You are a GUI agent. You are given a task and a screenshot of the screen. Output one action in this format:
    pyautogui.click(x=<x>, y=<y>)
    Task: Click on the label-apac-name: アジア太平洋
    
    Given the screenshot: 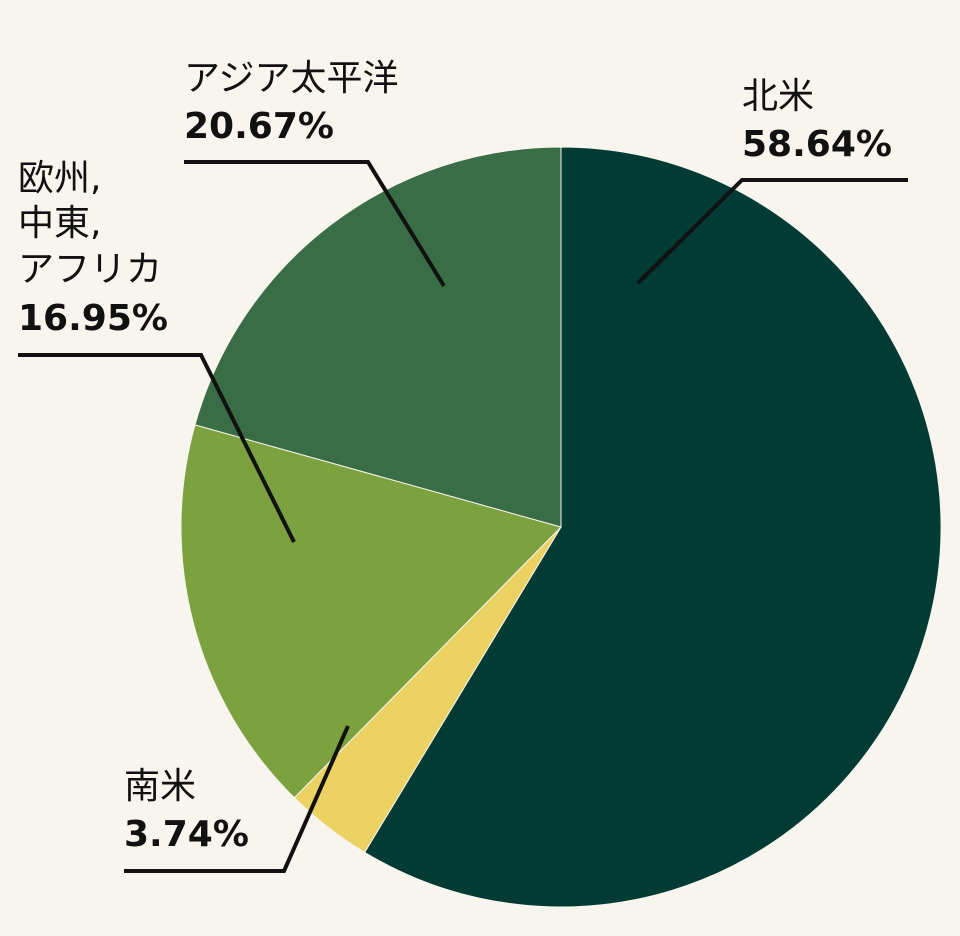 What is the action you would take?
    pyautogui.click(x=291, y=78)
    